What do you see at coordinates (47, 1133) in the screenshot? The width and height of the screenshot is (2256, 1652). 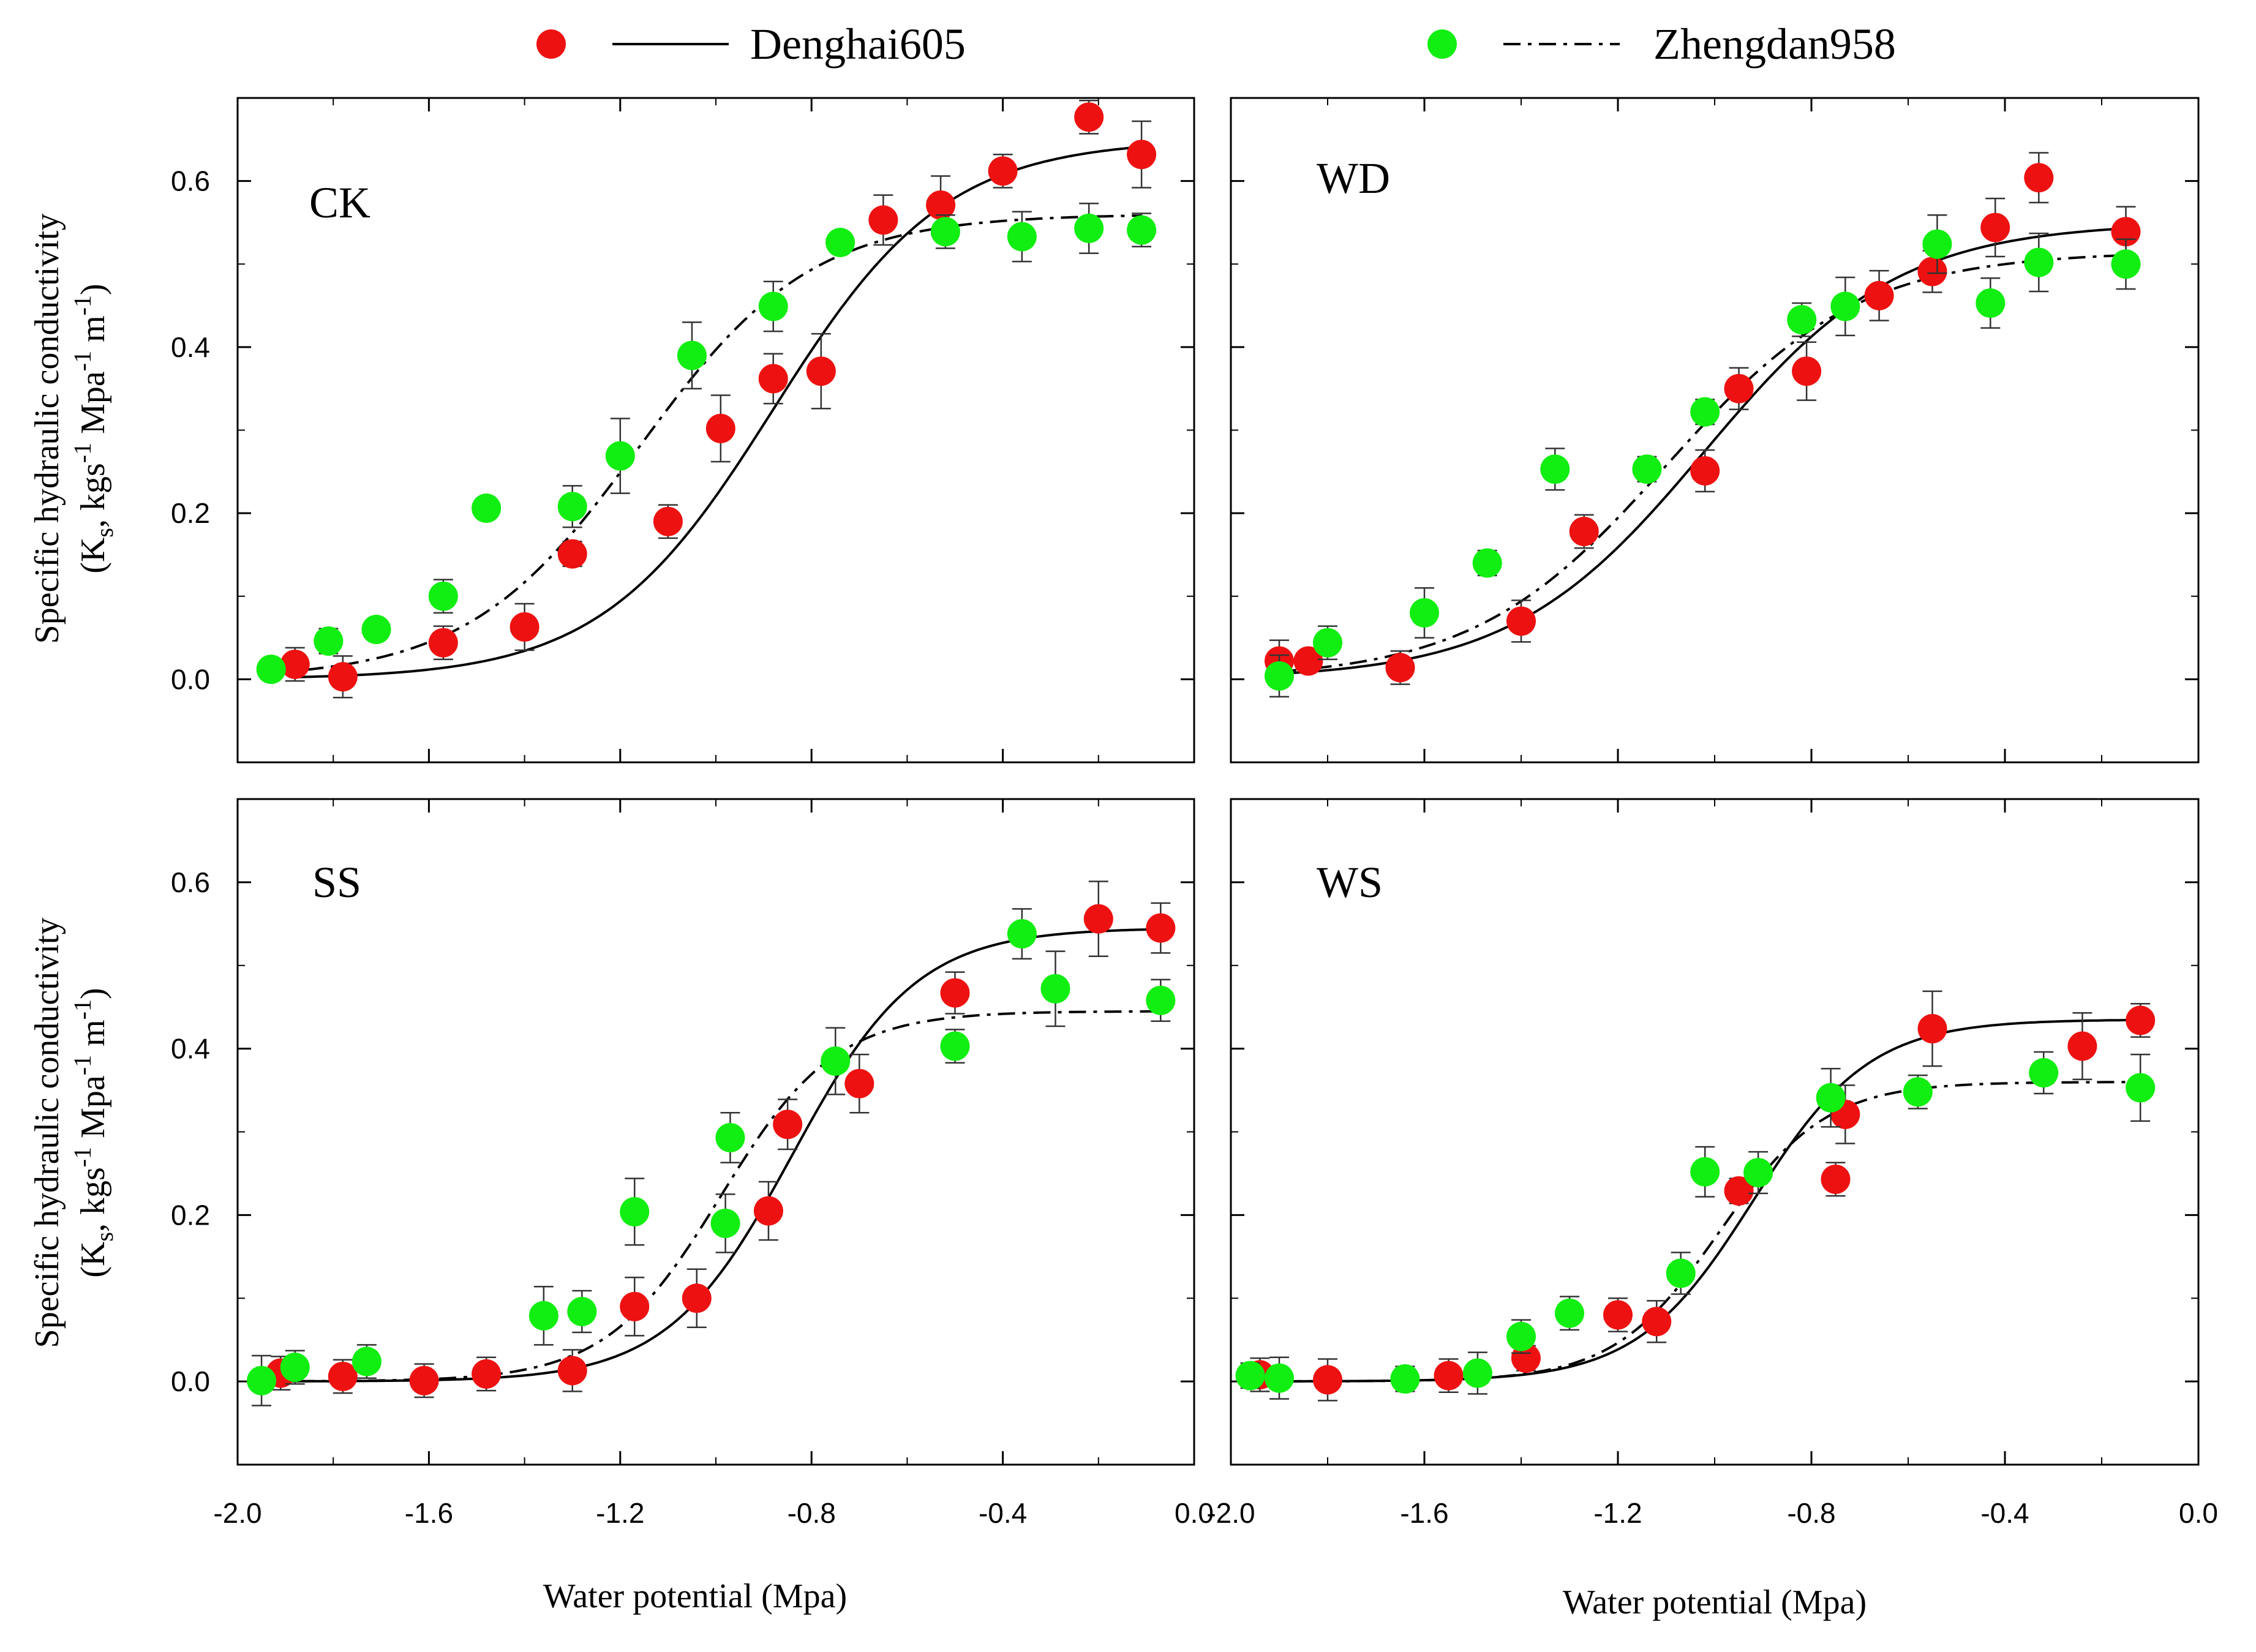 I see `y-axis-label: Specific hydraulic conductivity` at bounding box center [47, 1133].